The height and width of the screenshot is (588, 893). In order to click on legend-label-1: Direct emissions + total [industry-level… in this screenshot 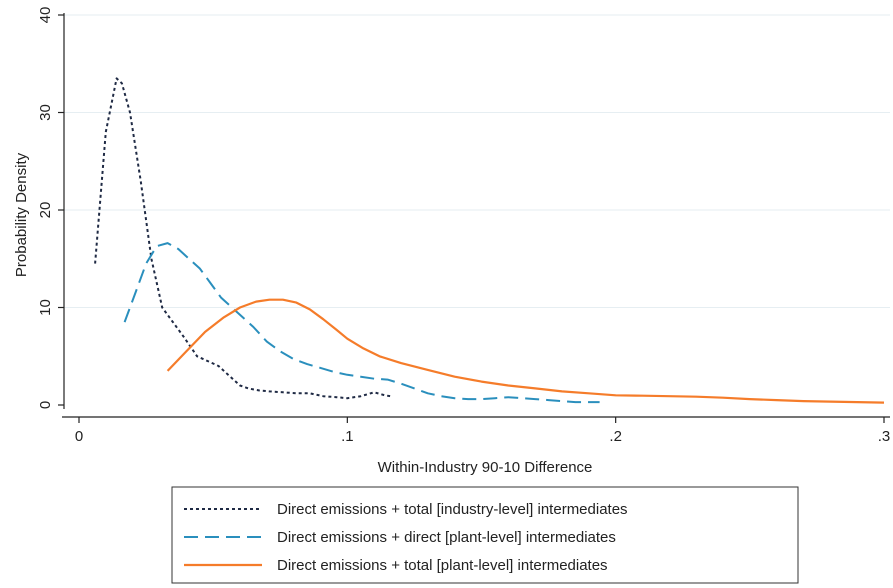, I will do `click(452, 509)`.